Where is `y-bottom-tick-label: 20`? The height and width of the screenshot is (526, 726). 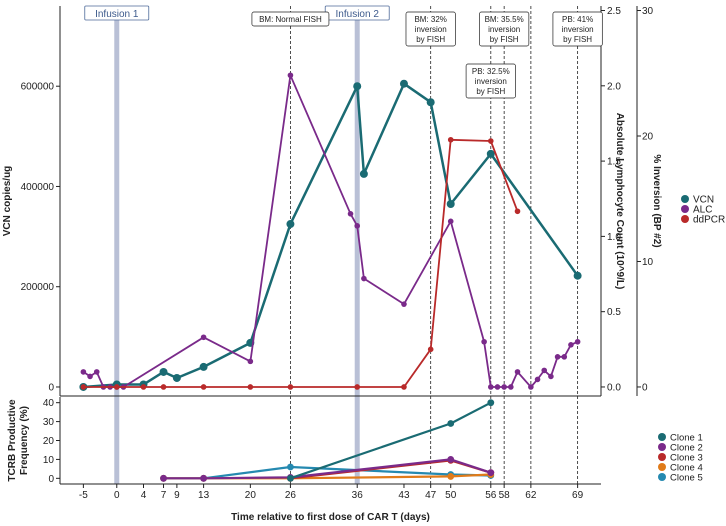
y-bottom-tick-label: 20 is located at coordinates (49, 441).